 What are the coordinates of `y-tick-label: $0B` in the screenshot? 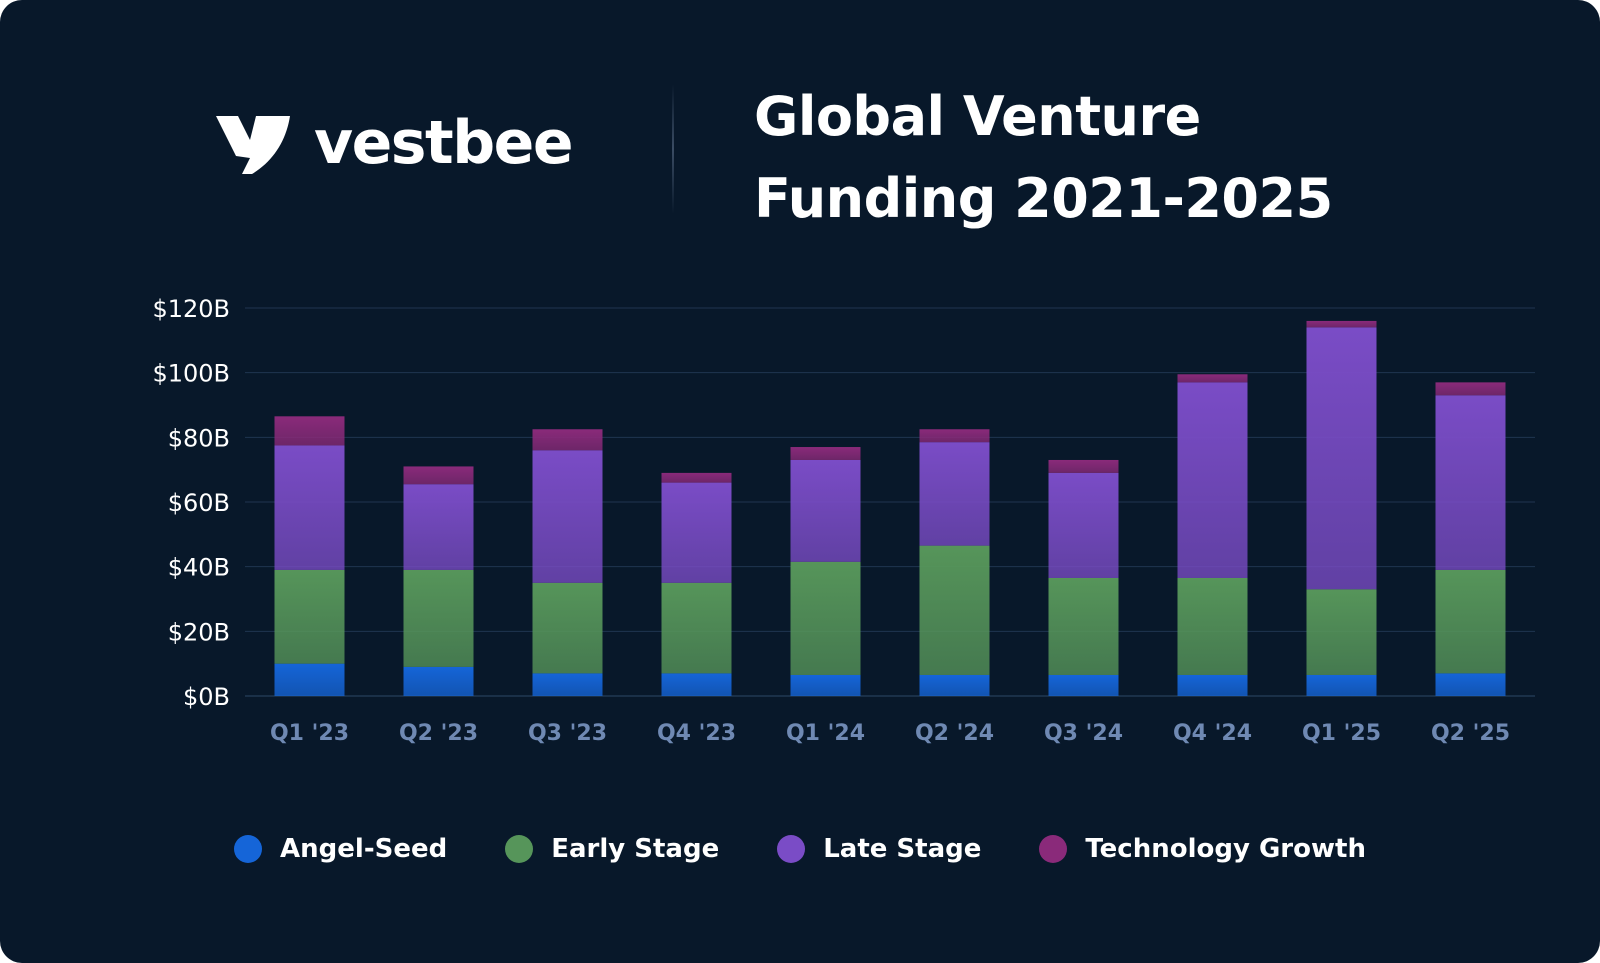 It's located at (206, 697).